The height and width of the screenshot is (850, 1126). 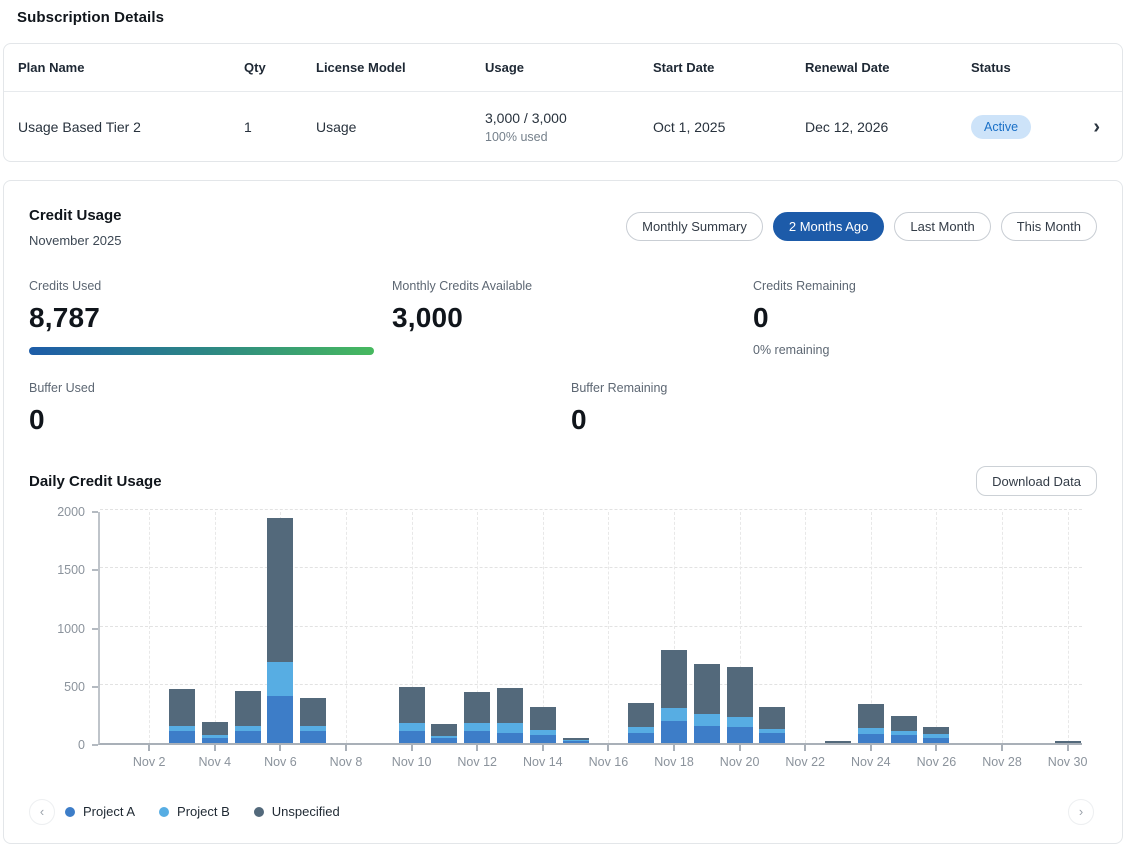 What do you see at coordinates (336, 126) in the screenshot?
I see `license-model-cell: Usage` at bounding box center [336, 126].